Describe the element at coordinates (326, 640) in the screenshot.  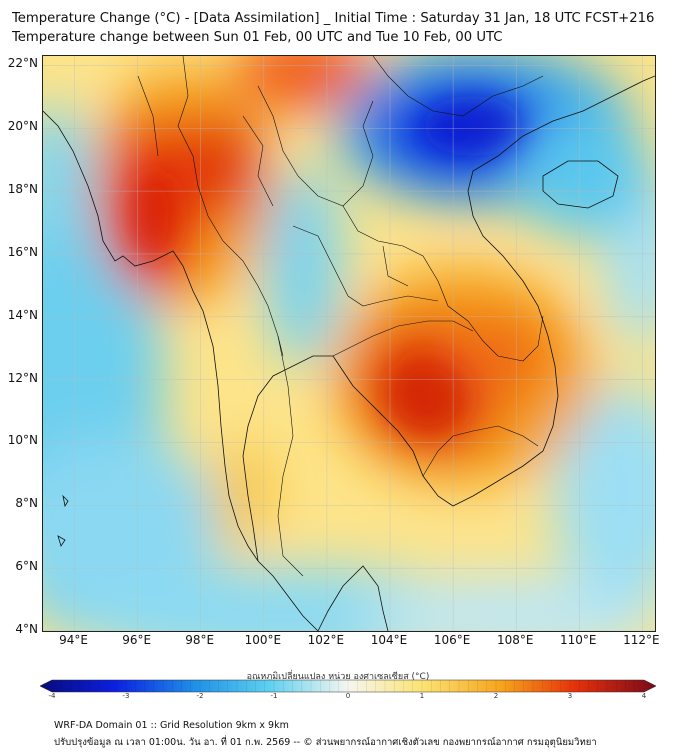
I see `lon-tick-label: 102°E` at that location.